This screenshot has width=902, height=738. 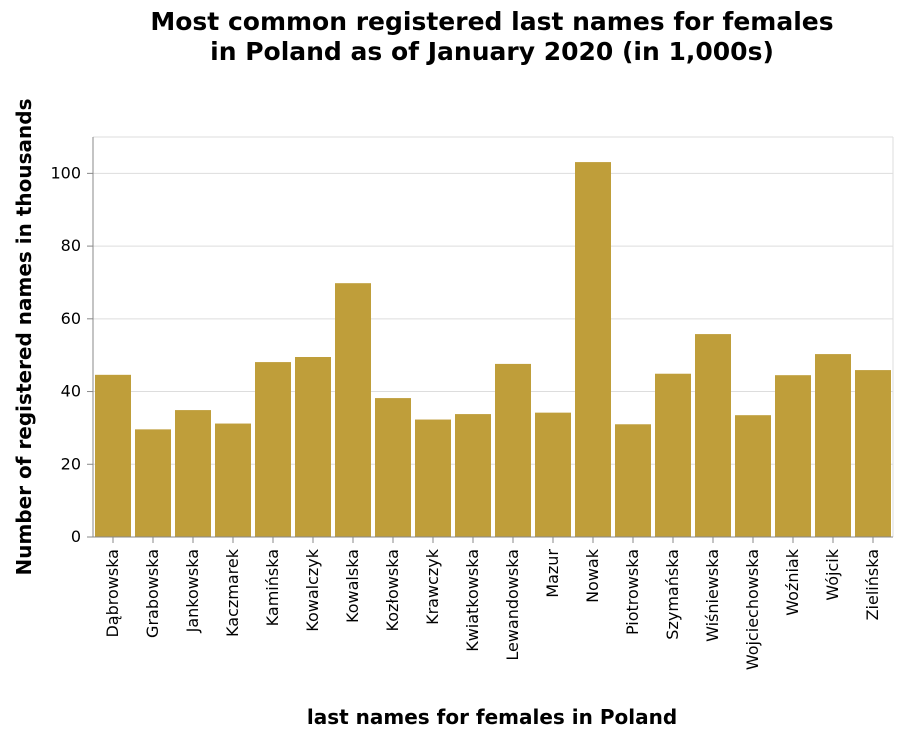 What do you see at coordinates (872, 584) in the screenshot?
I see `x-tick-label: Zielińska` at bounding box center [872, 584].